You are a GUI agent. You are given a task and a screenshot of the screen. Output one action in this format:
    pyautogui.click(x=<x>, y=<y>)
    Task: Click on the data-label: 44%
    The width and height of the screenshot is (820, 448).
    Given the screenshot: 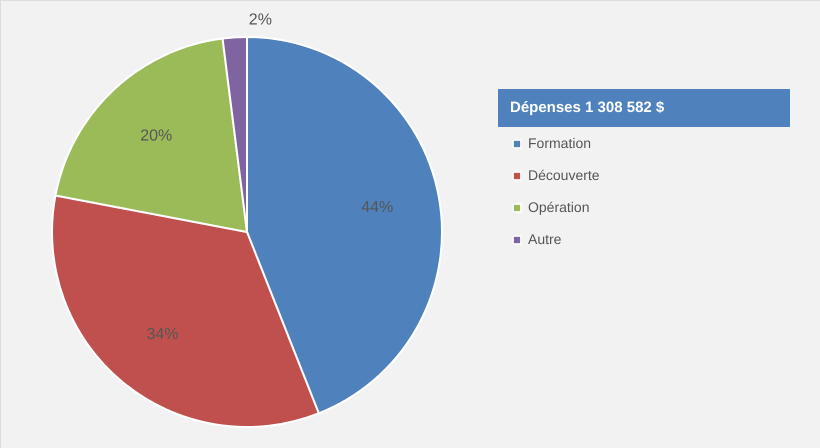 What is the action you would take?
    pyautogui.click(x=377, y=207)
    